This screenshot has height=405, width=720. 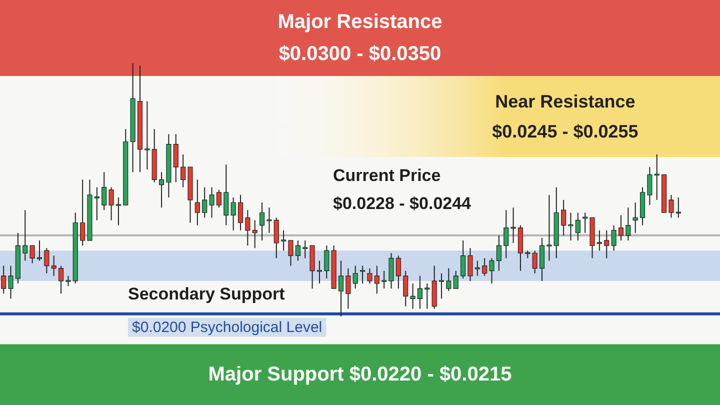 I want to click on band-label: Major Resistance $0.0300 - $0.0350, so click(x=360, y=37).